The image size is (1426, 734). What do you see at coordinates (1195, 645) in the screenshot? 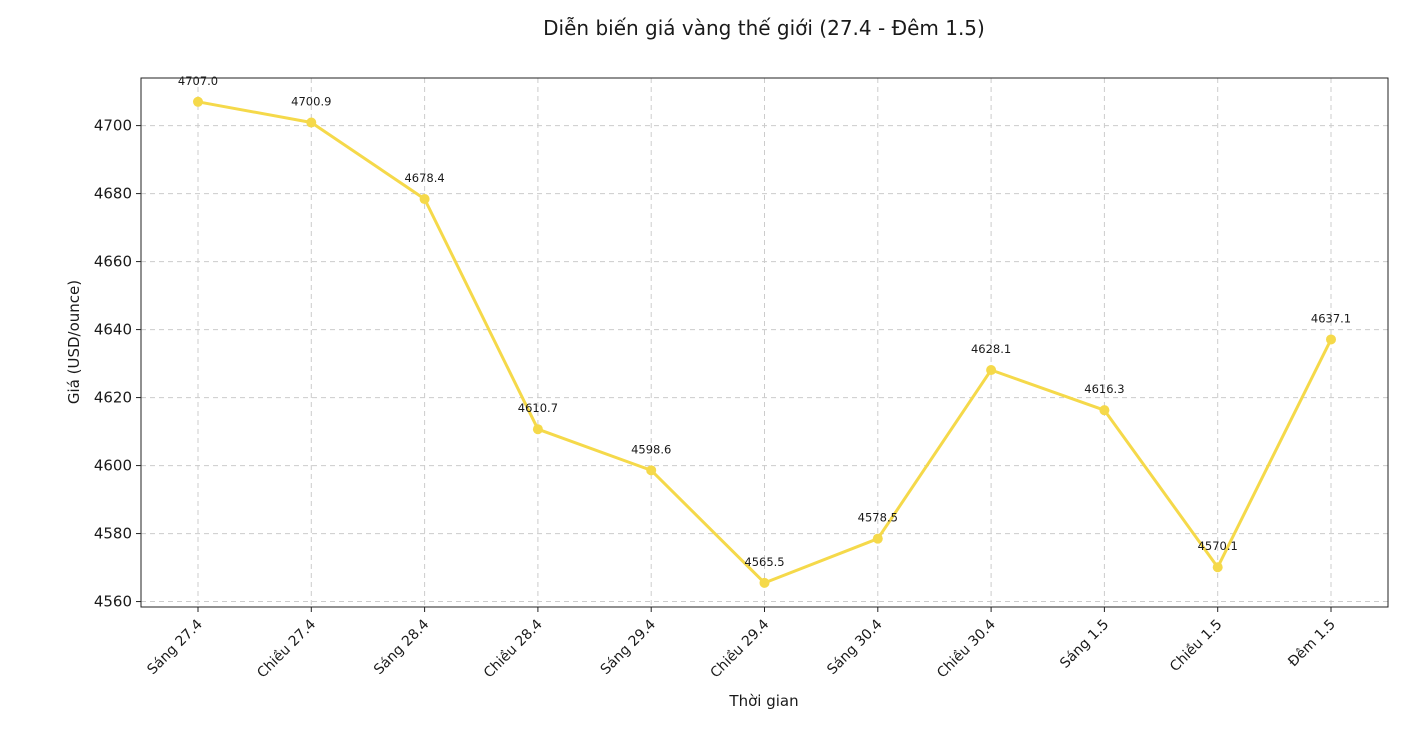
I see `x-tick-label: Chiều 1.5` at bounding box center [1195, 645].